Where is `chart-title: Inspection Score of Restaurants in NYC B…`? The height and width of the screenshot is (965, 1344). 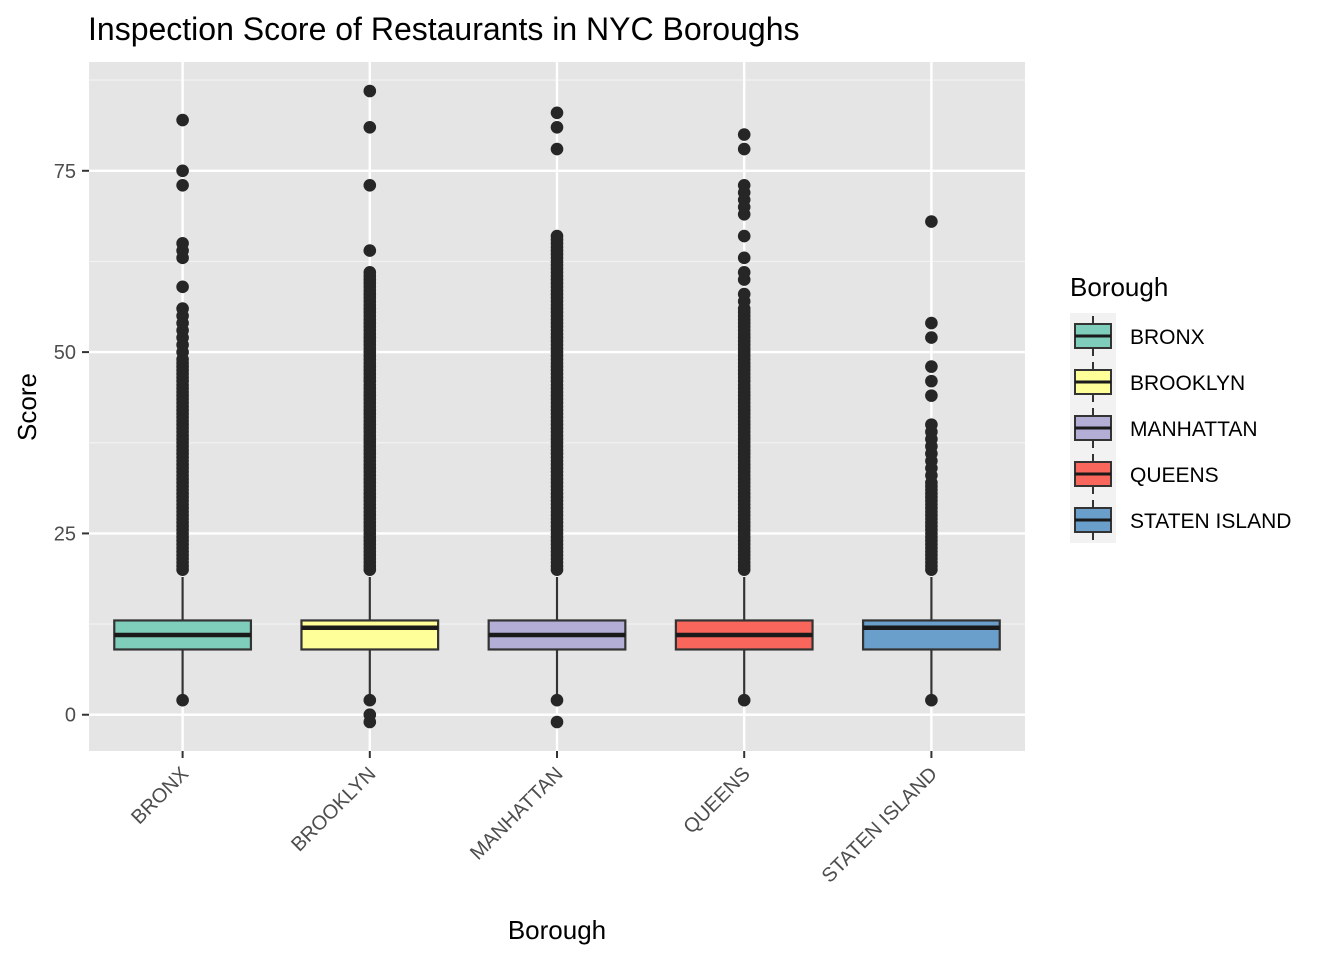 chart-title: Inspection Score of Restaurants in NYC B… is located at coordinates (443, 29).